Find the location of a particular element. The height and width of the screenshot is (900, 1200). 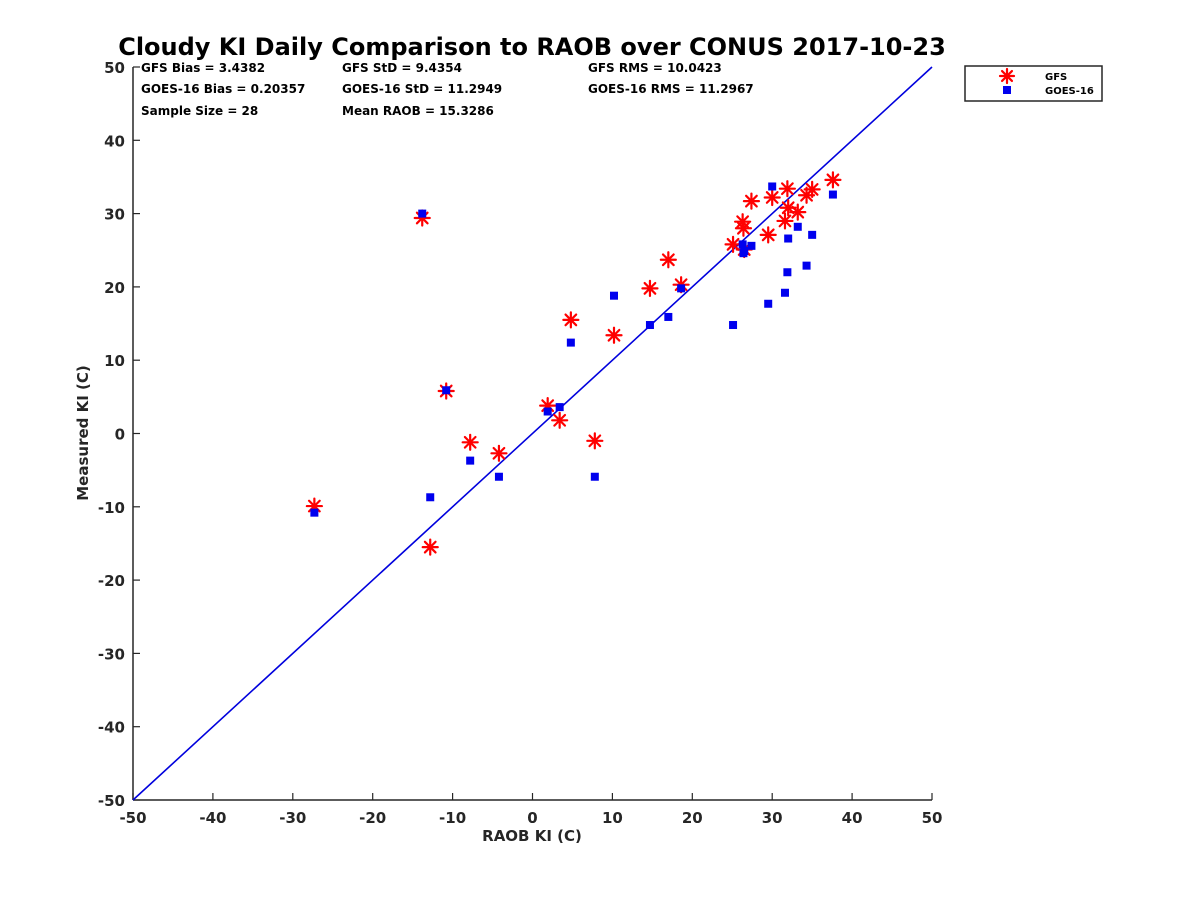

y-tick-label: -30 is located at coordinates (111, 654).